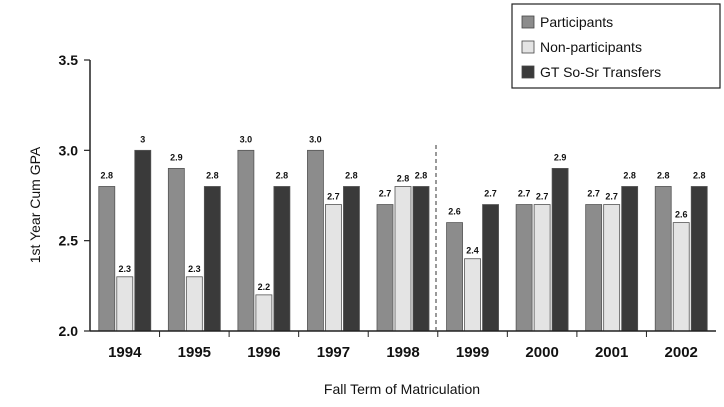 The height and width of the screenshot is (407, 724). I want to click on x-tick-label: 2002, so click(681, 352).